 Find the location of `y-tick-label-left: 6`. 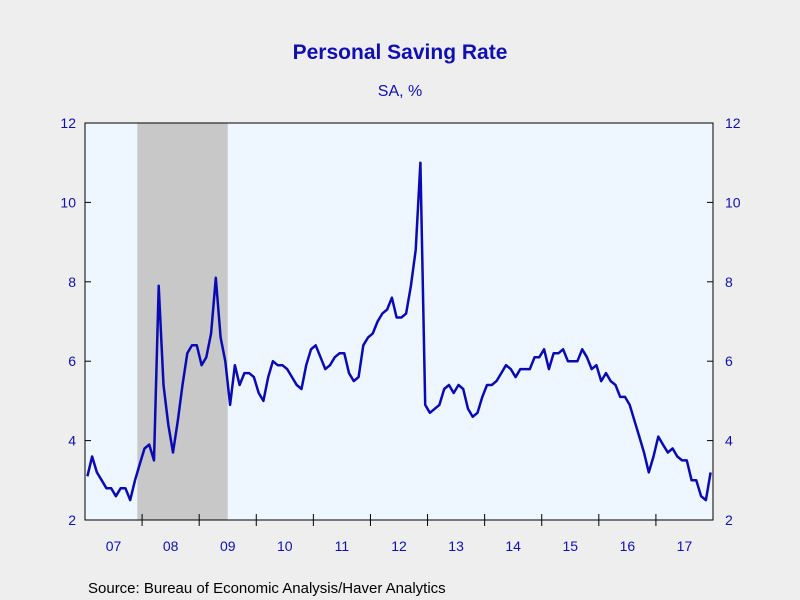

y-tick-label-left: 6 is located at coordinates (72, 361).